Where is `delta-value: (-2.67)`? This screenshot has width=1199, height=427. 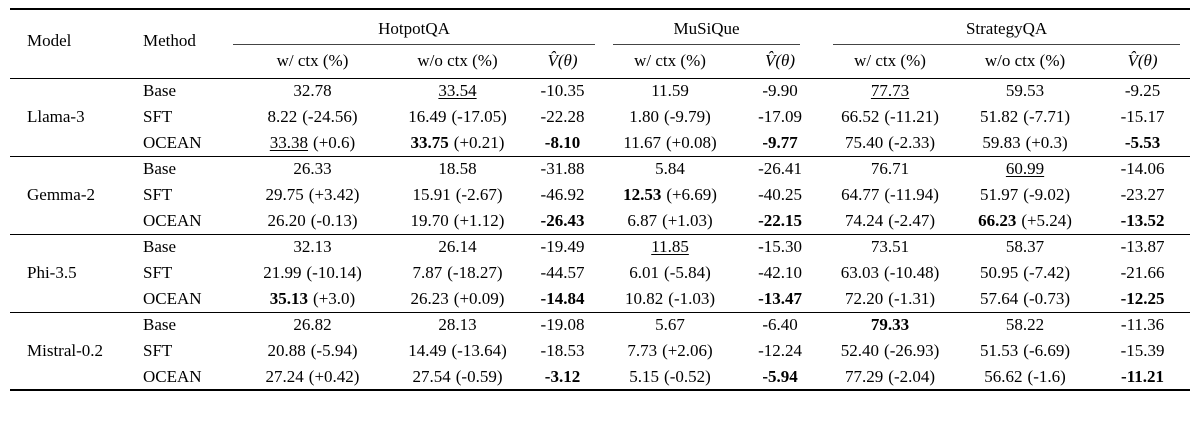 delta-value: (-2.67) is located at coordinates (479, 195).